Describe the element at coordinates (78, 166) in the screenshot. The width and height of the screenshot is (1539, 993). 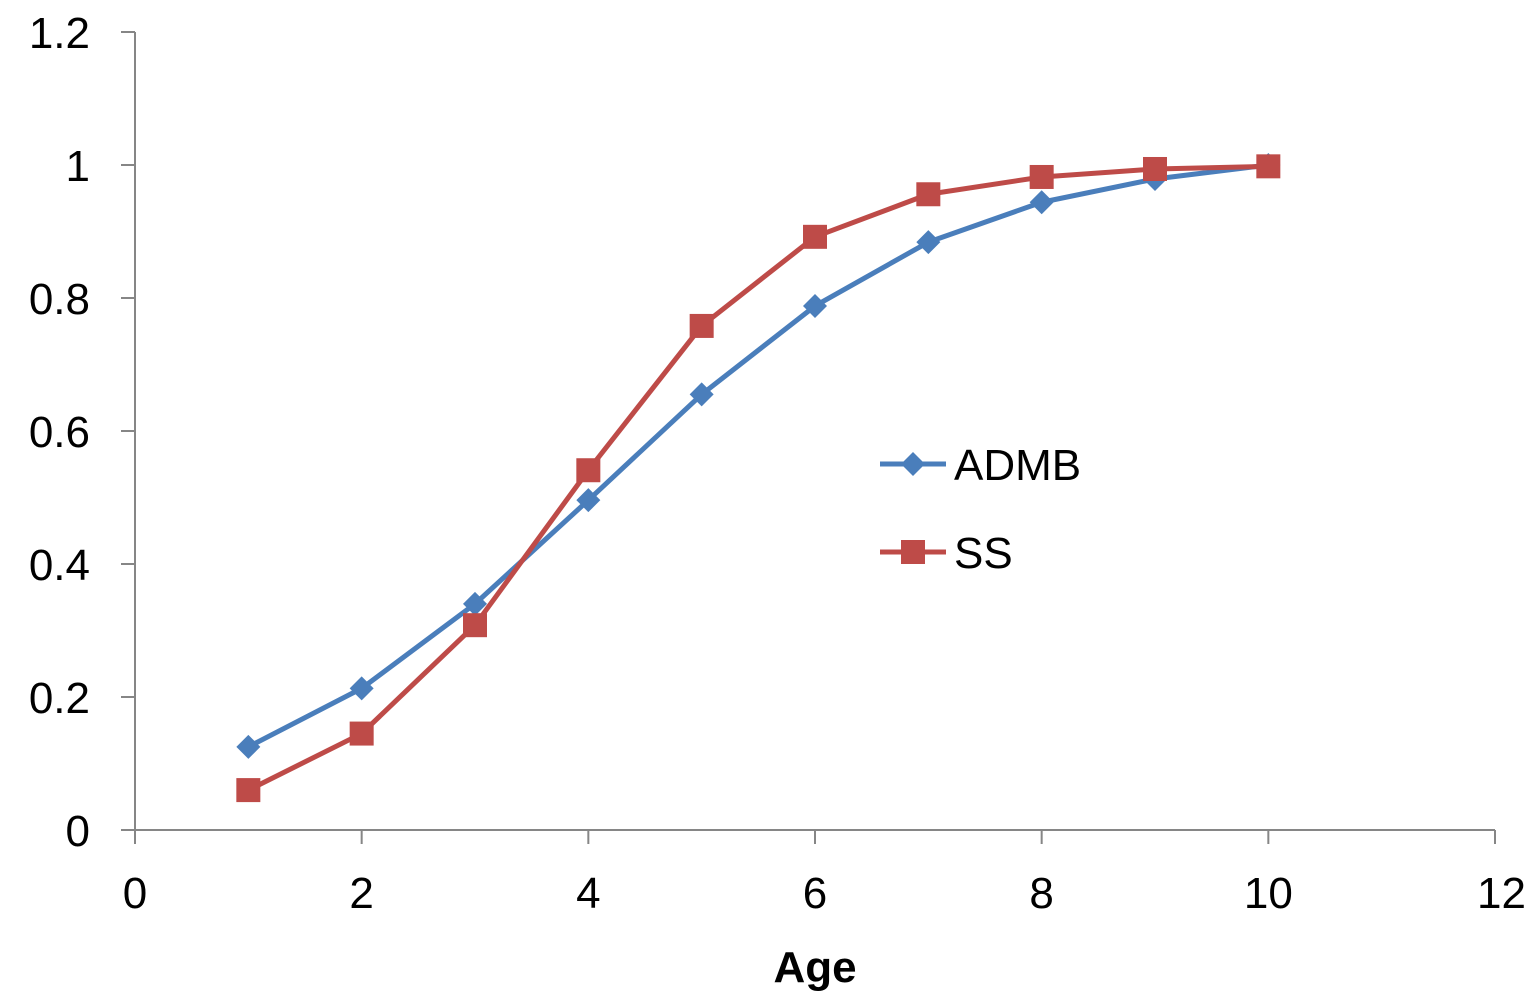
I see `y-tick-label: 1` at that location.